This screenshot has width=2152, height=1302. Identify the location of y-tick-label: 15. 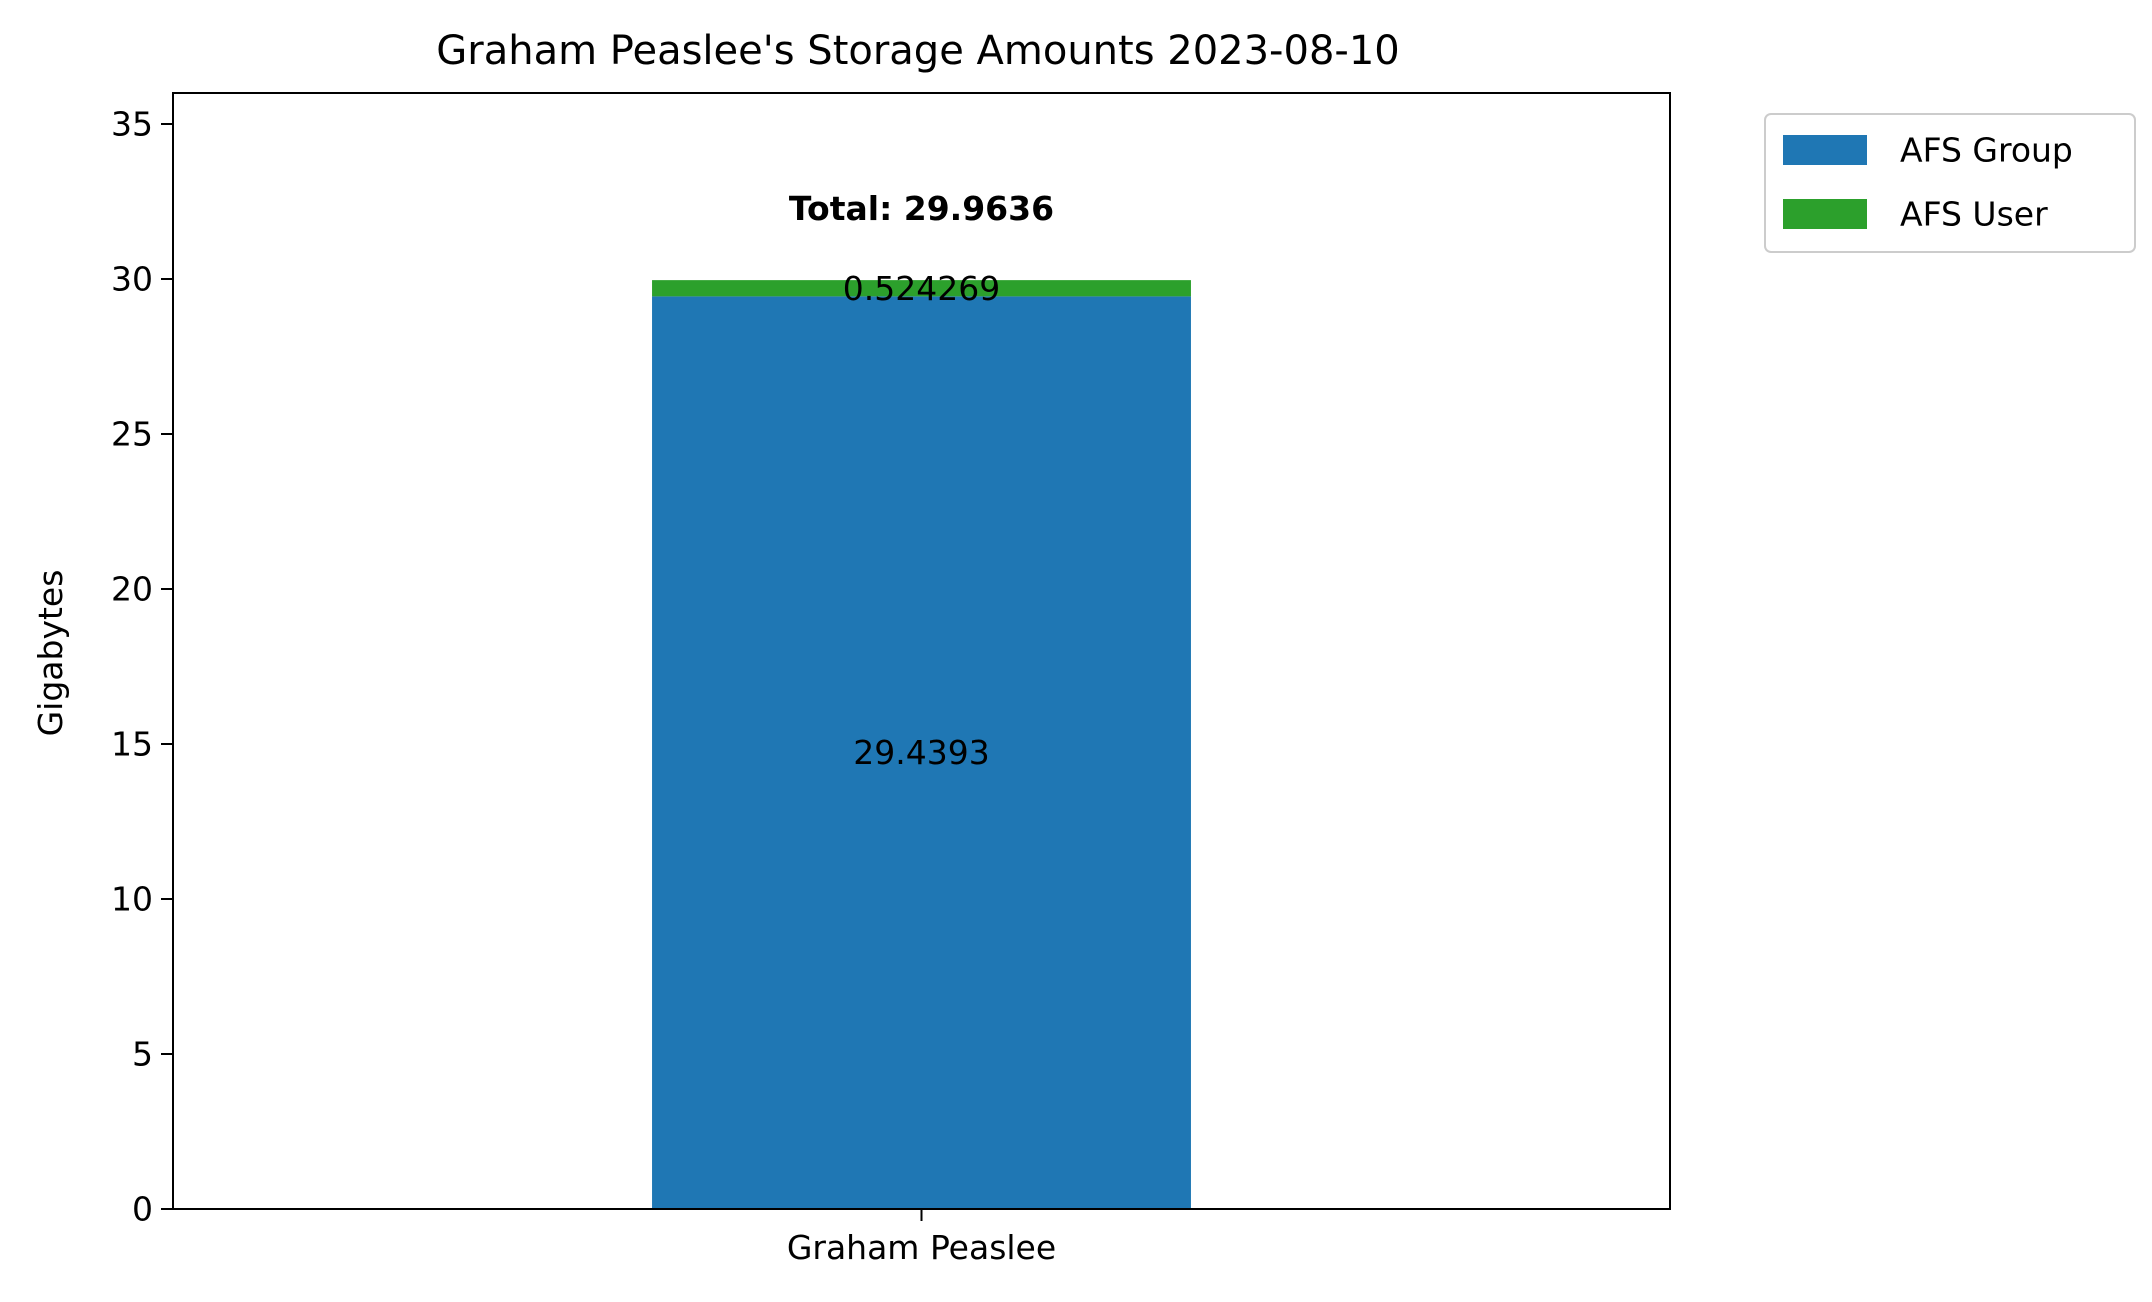
(132, 744).